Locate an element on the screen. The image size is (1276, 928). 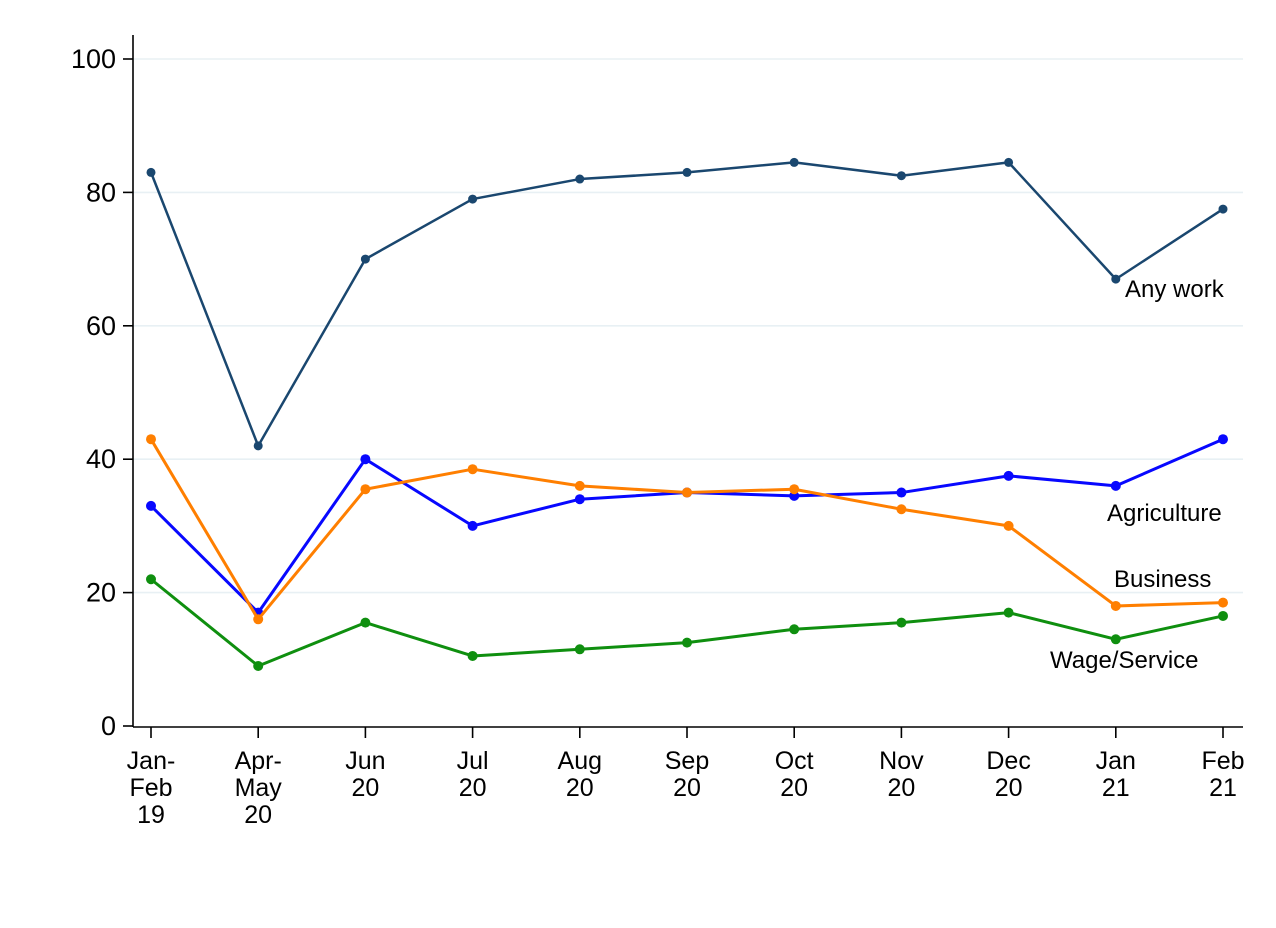
series-label-wage-service: Wage/Service is located at coordinates (1124, 660).